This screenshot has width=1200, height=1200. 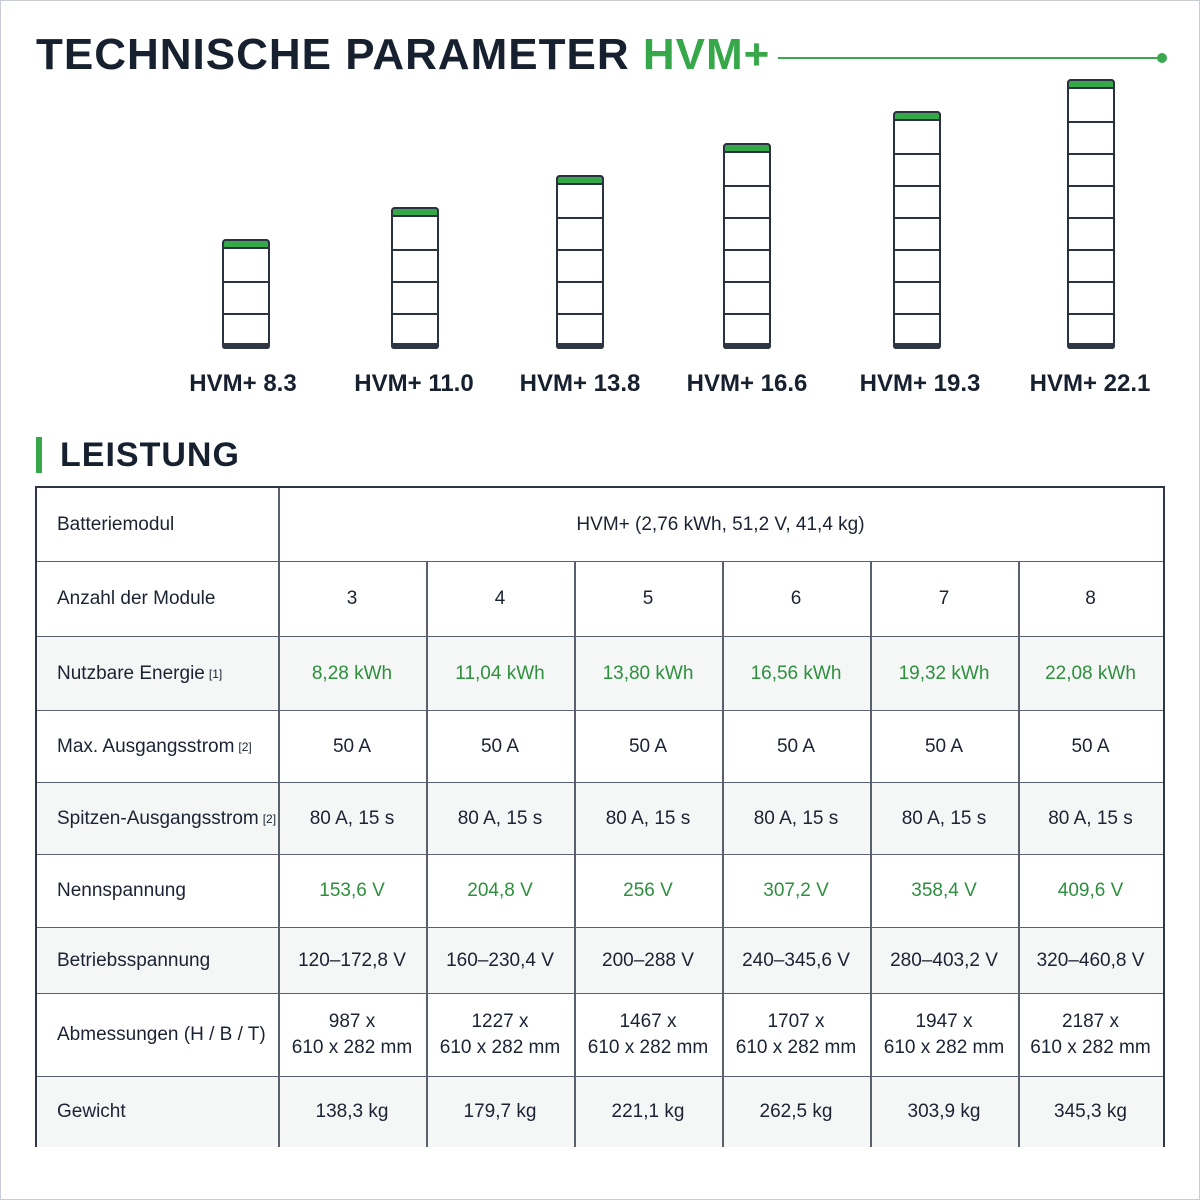 What do you see at coordinates (970, 58) in the screenshot?
I see `title-divider` at bounding box center [970, 58].